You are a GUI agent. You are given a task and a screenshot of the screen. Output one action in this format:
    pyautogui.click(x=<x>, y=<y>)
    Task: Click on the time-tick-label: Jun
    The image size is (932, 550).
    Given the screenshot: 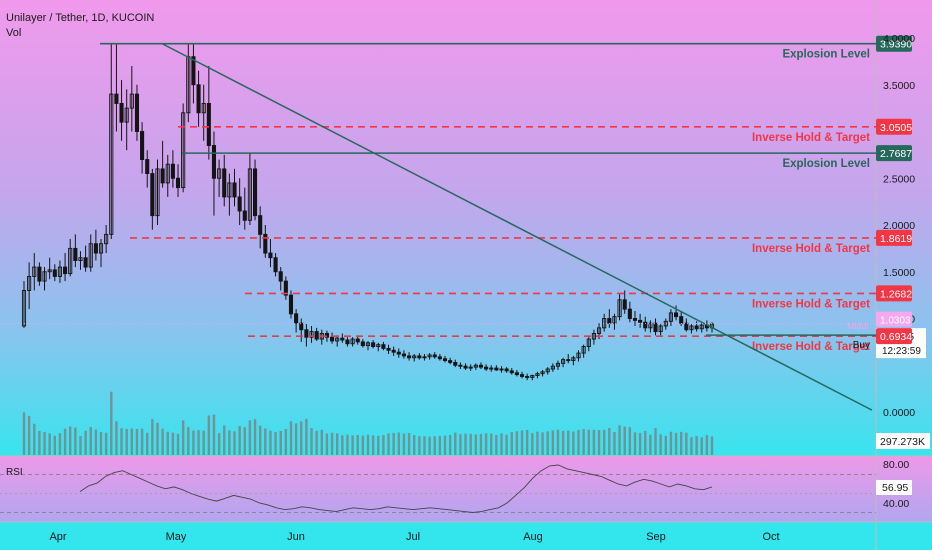 What is the action you would take?
    pyautogui.click(x=296, y=537)
    